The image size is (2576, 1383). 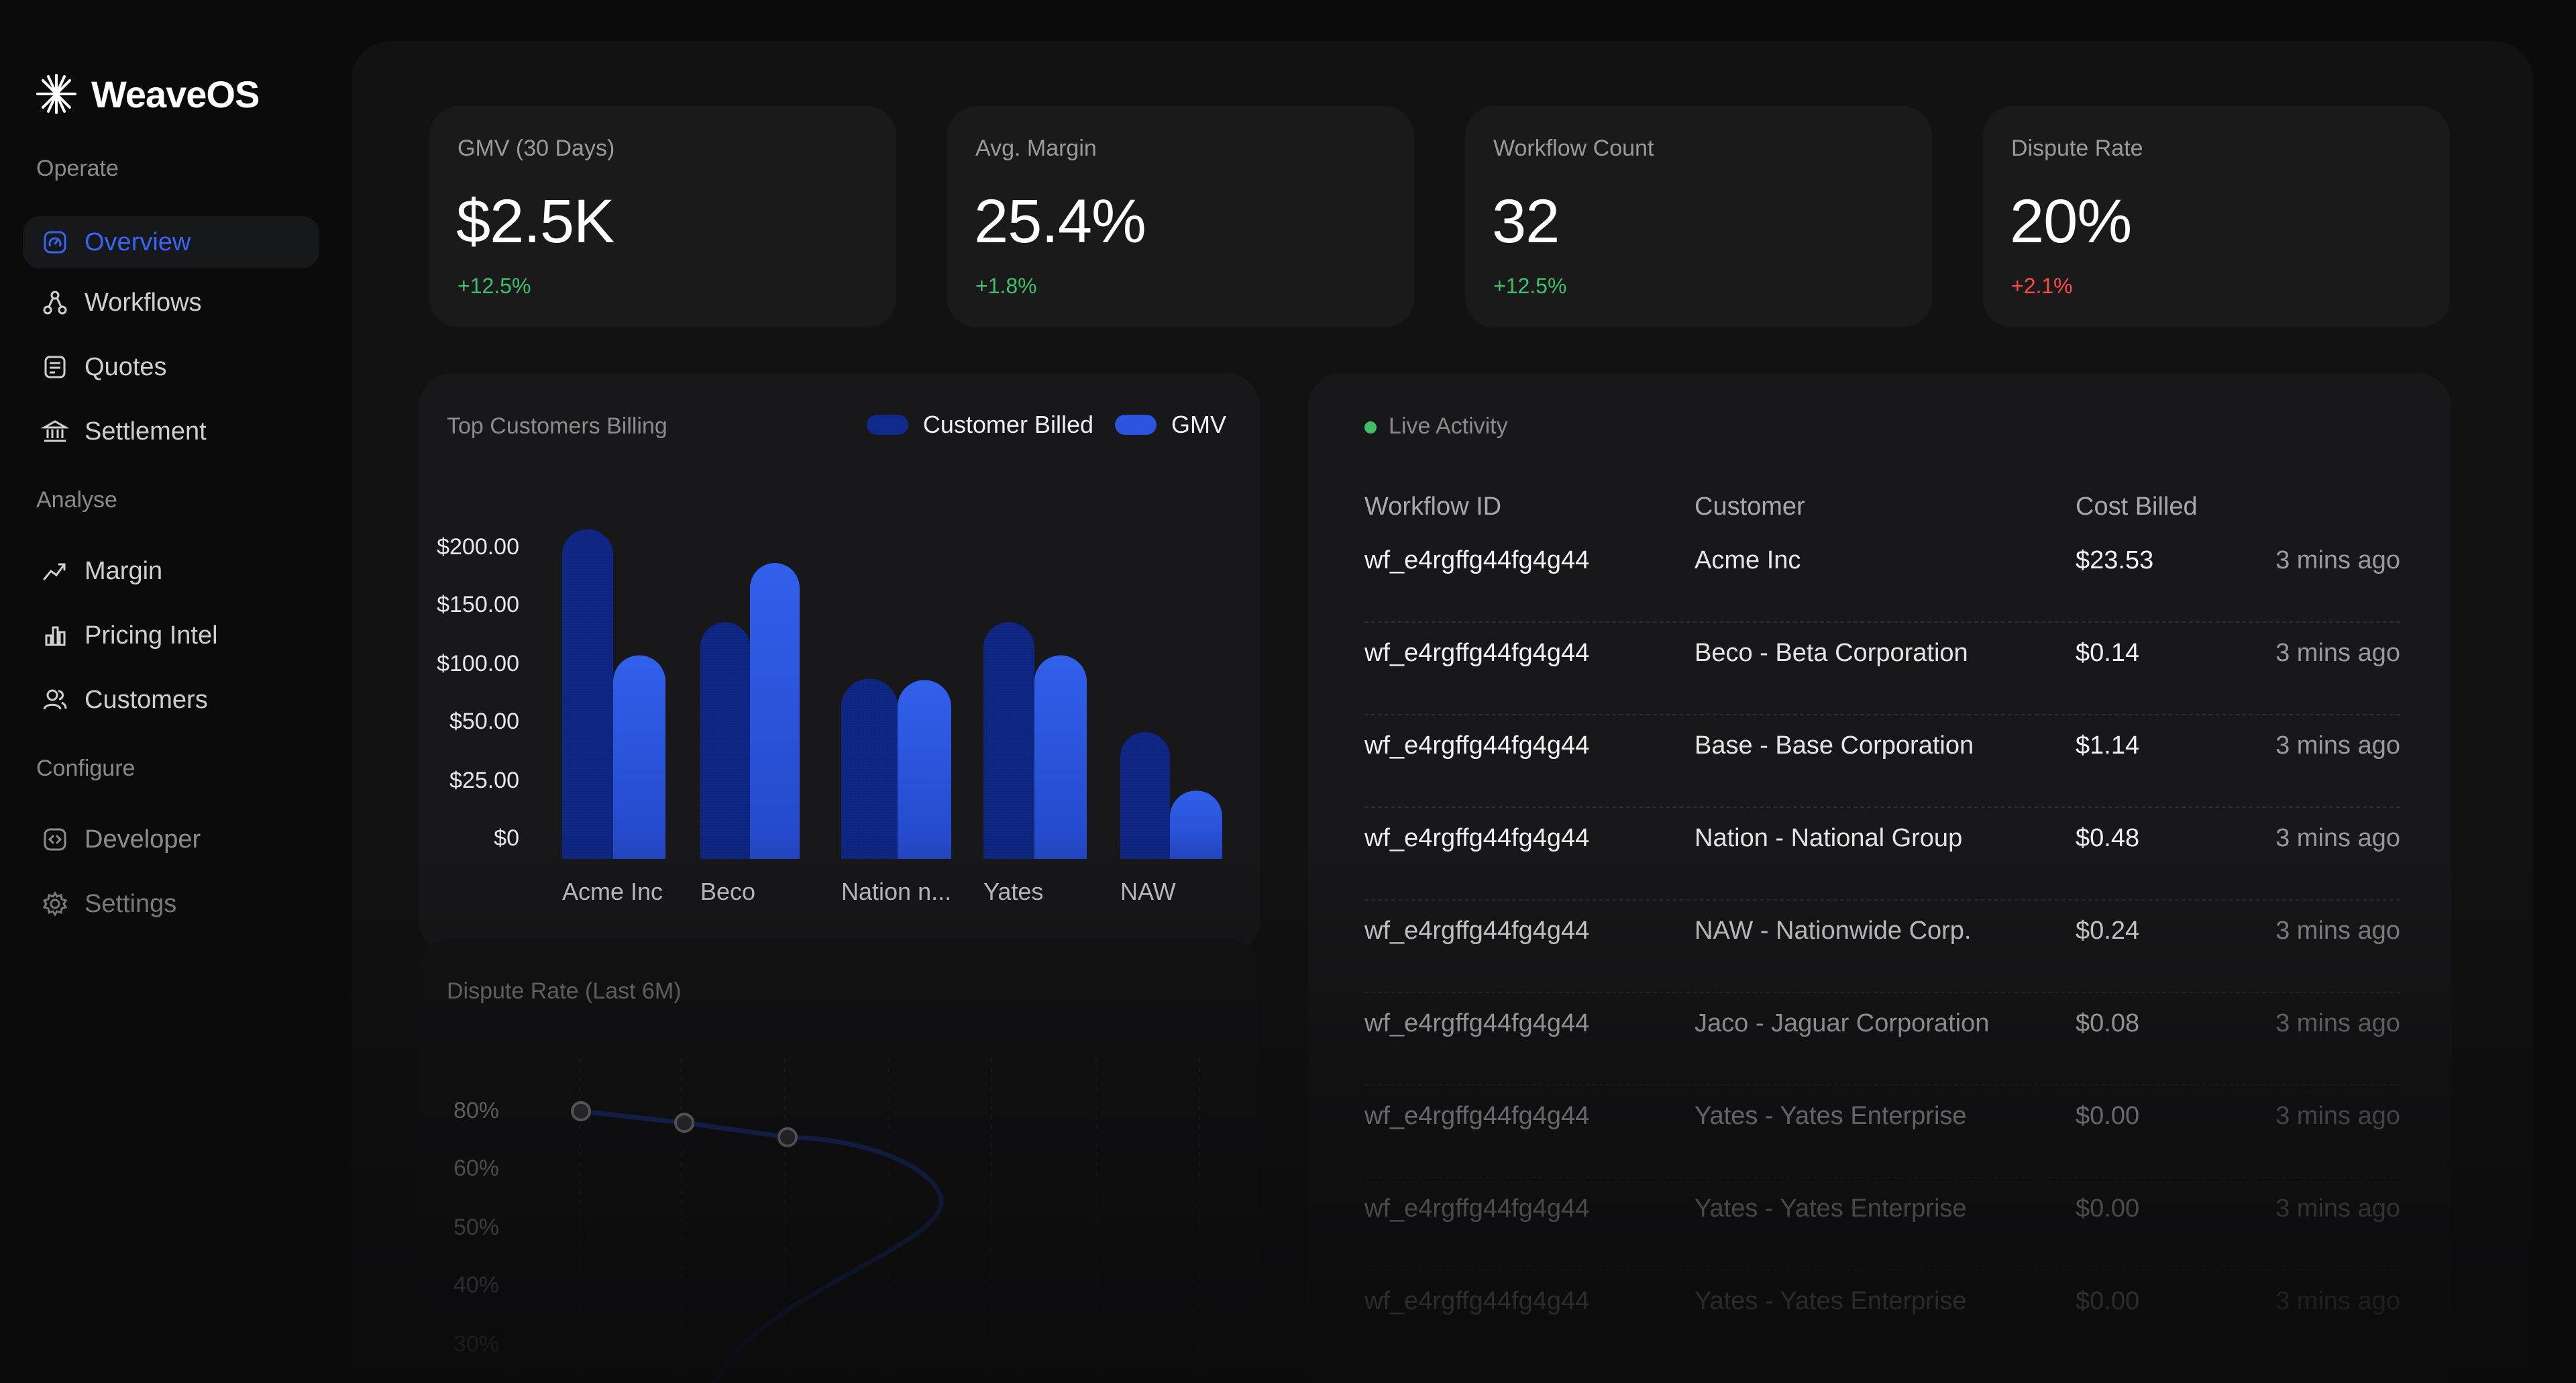 What do you see at coordinates (478, 663) in the screenshot?
I see `y-tick-label: $100.00` at bounding box center [478, 663].